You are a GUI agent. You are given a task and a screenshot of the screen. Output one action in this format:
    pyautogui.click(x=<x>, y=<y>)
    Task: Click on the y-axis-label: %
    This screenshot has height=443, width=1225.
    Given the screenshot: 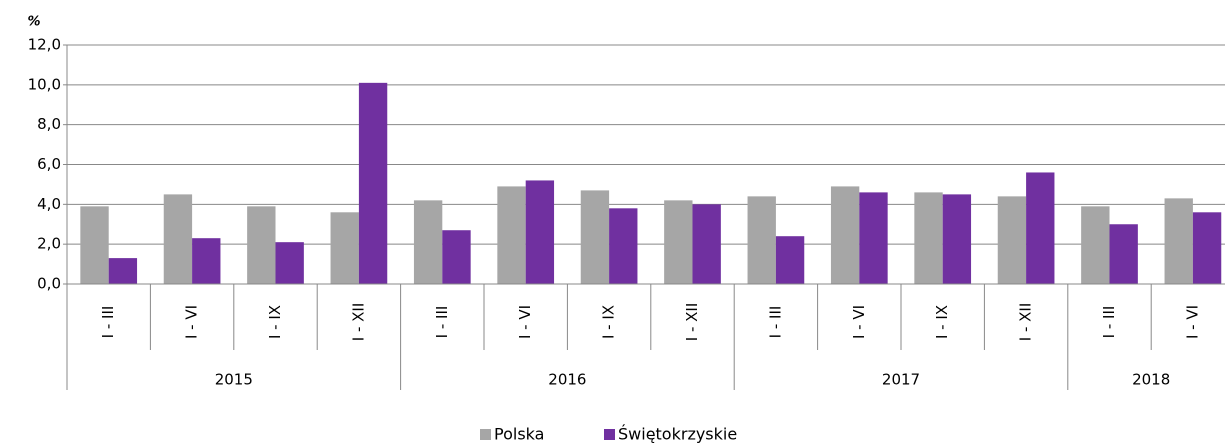 What is the action you would take?
    pyautogui.click(x=33, y=22)
    